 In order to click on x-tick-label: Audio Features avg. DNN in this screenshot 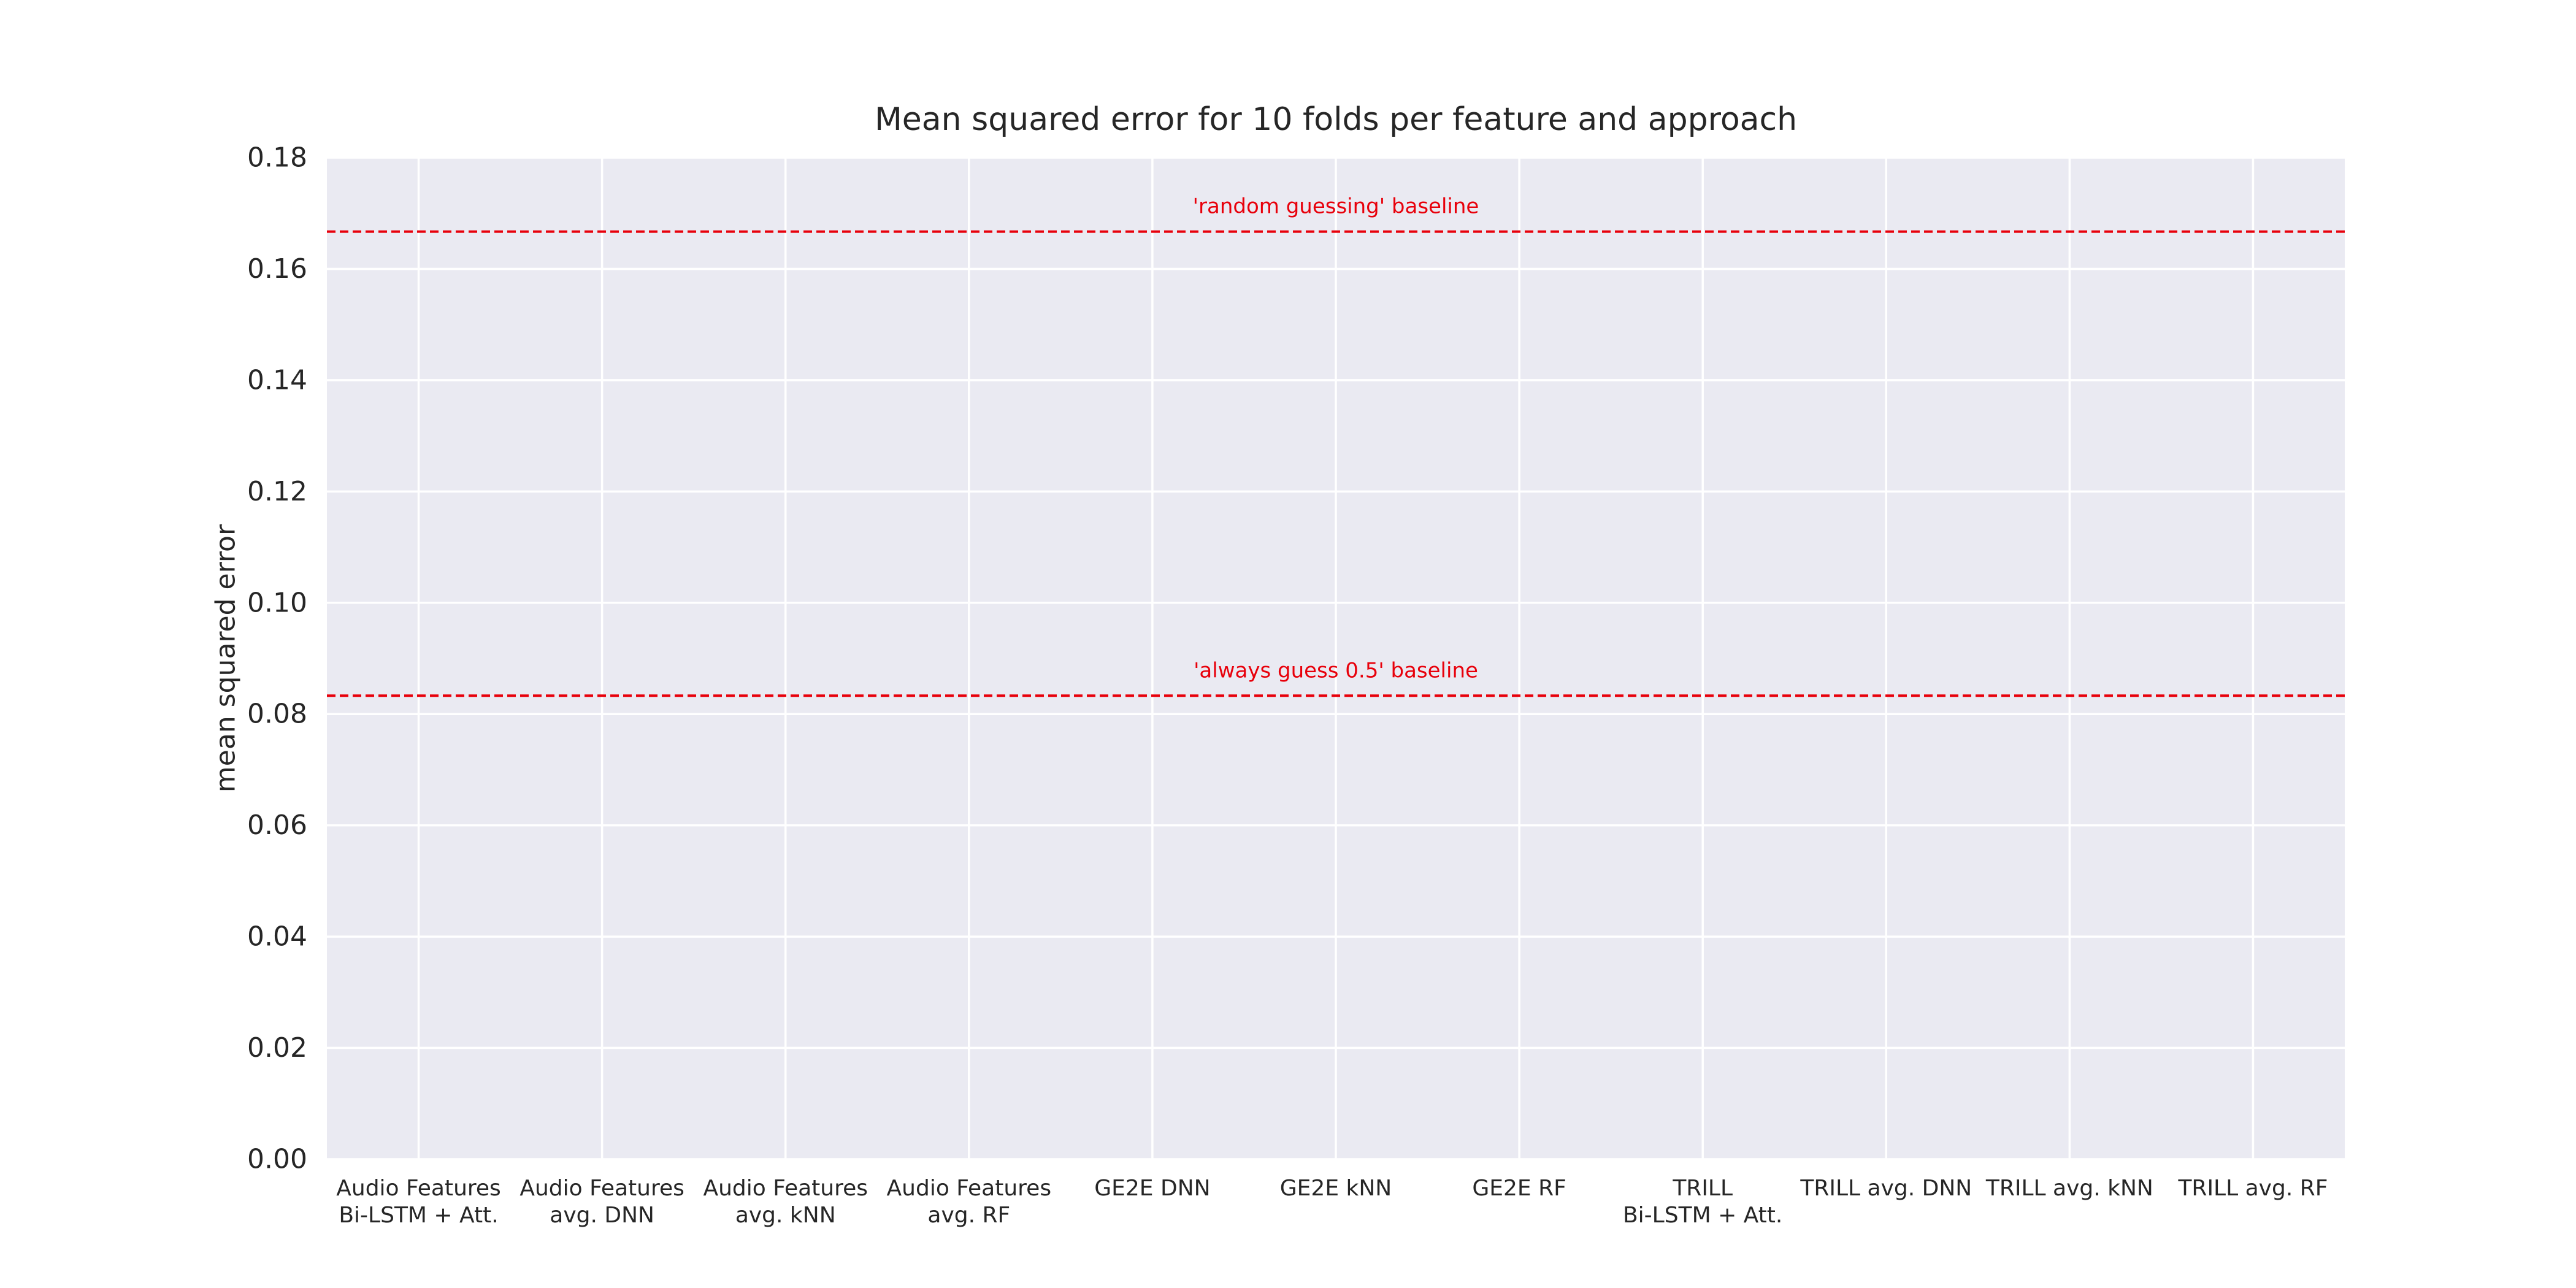, I will do `click(601, 1202)`.